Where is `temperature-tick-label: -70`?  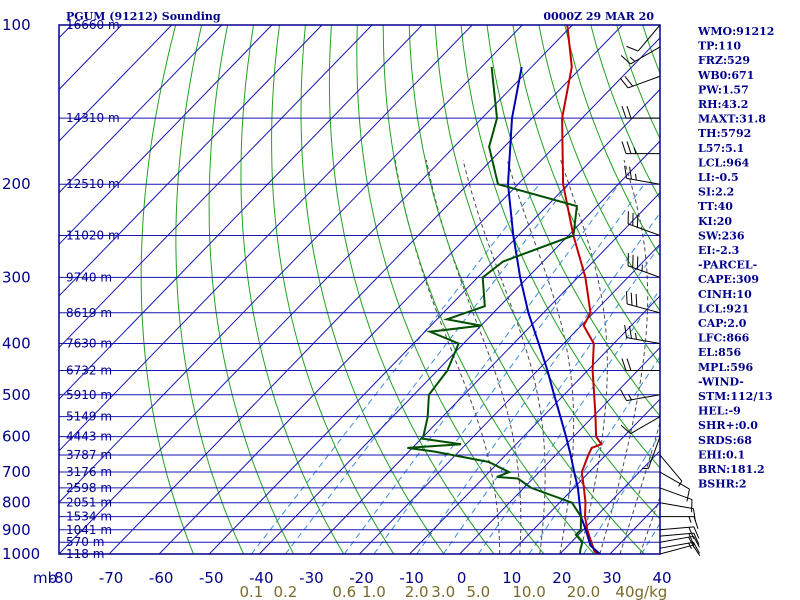
temperature-tick-label: -70 is located at coordinates (111, 578).